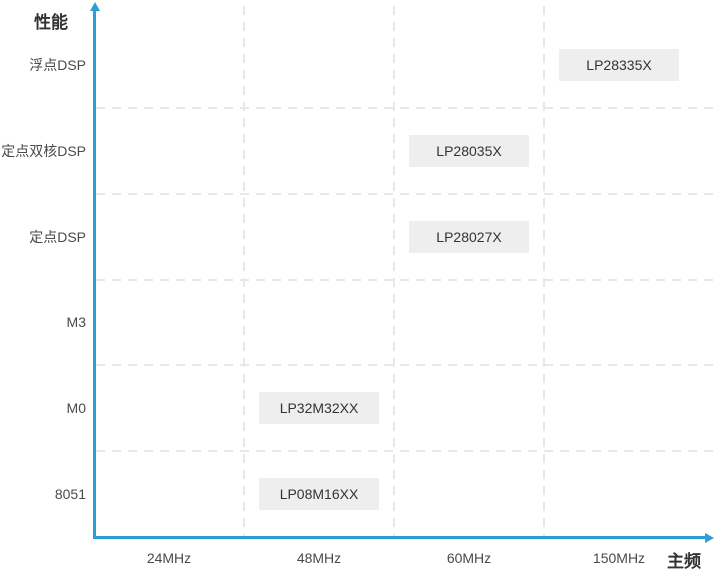 The width and height of the screenshot is (715, 575). Describe the element at coordinates (57, 65) in the screenshot. I see `y-tick-label: 浮点DSP` at that location.